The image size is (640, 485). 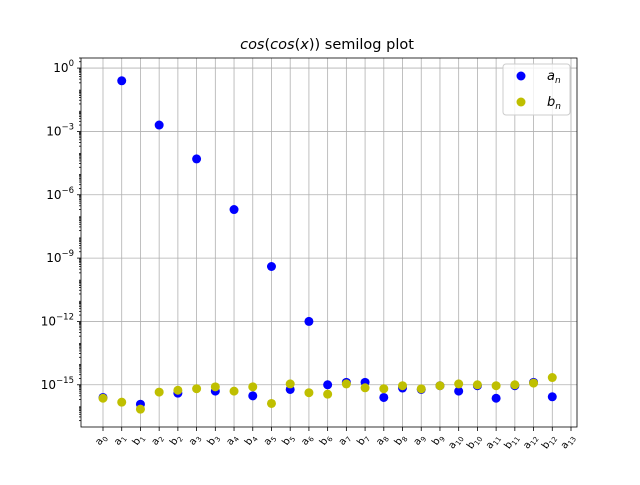 I want to click on x-tick-label: a8, so click(x=382, y=440).